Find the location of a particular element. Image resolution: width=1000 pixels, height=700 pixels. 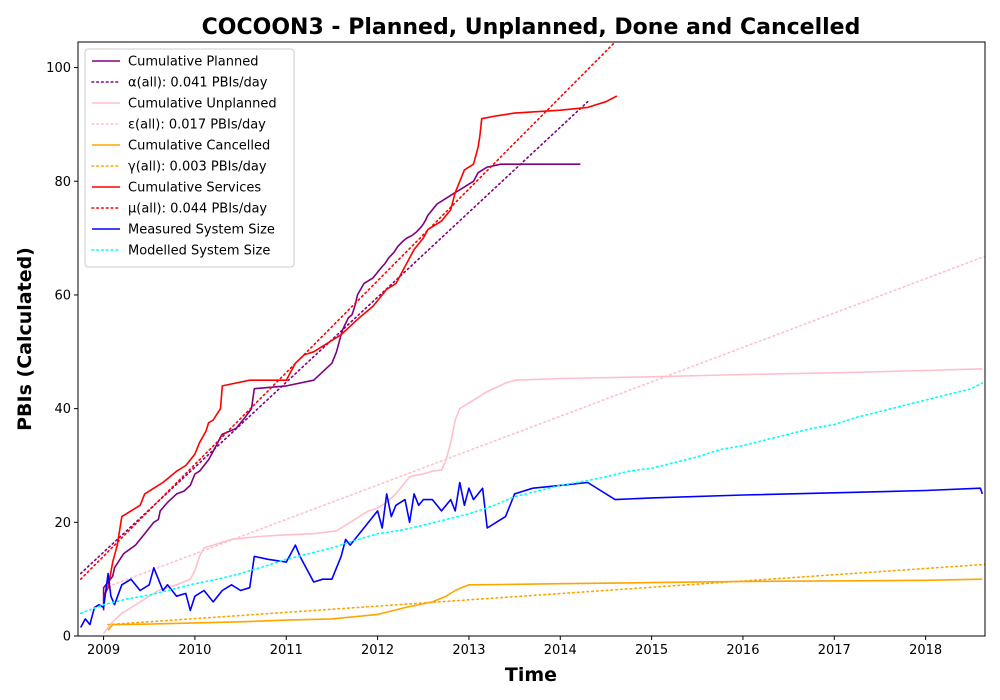

legend-entry: Cumulative Services is located at coordinates (194, 188).